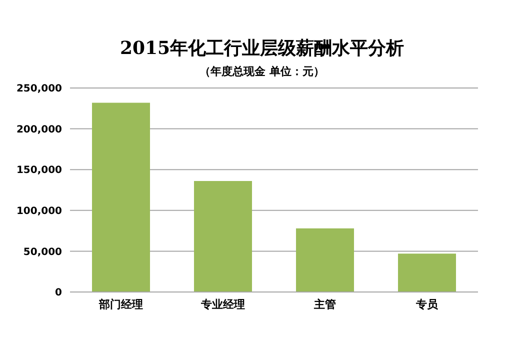 The width and height of the screenshot is (524, 348). What do you see at coordinates (222, 304) in the screenshot?
I see `x-tick-label: 专业经理` at bounding box center [222, 304].